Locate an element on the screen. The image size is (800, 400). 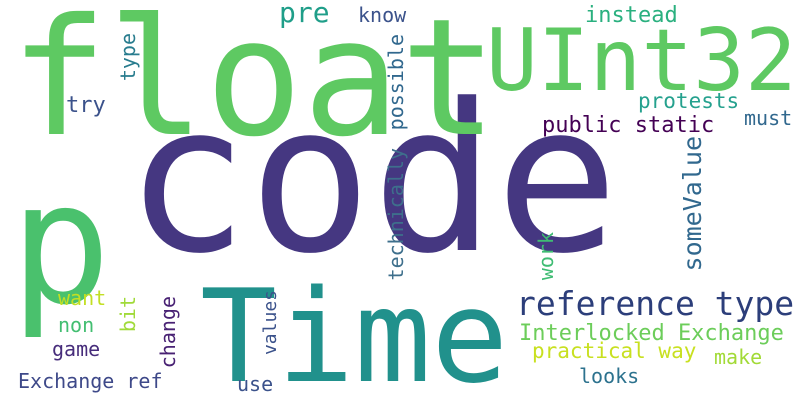
word-practical-way: practical way is located at coordinates (614, 351).